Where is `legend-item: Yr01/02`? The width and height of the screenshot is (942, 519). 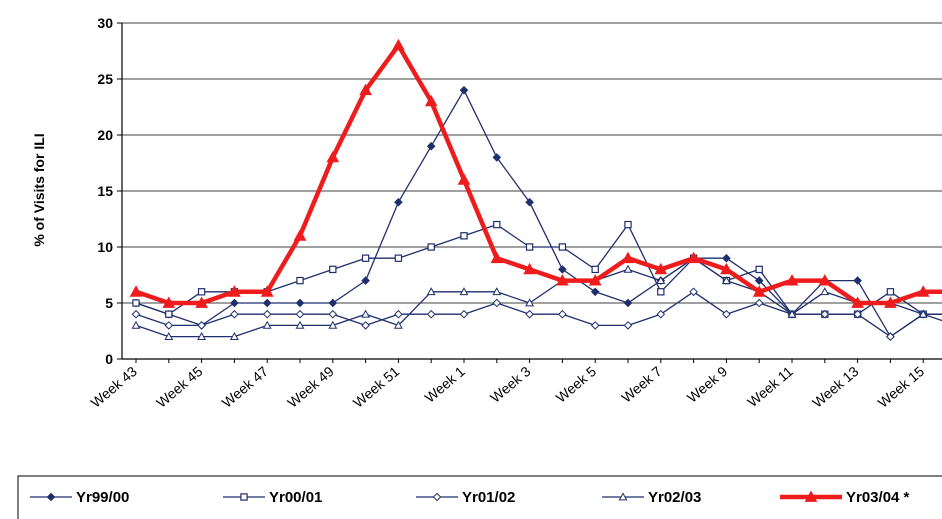 legend-item: Yr01/02 is located at coordinates (465, 497).